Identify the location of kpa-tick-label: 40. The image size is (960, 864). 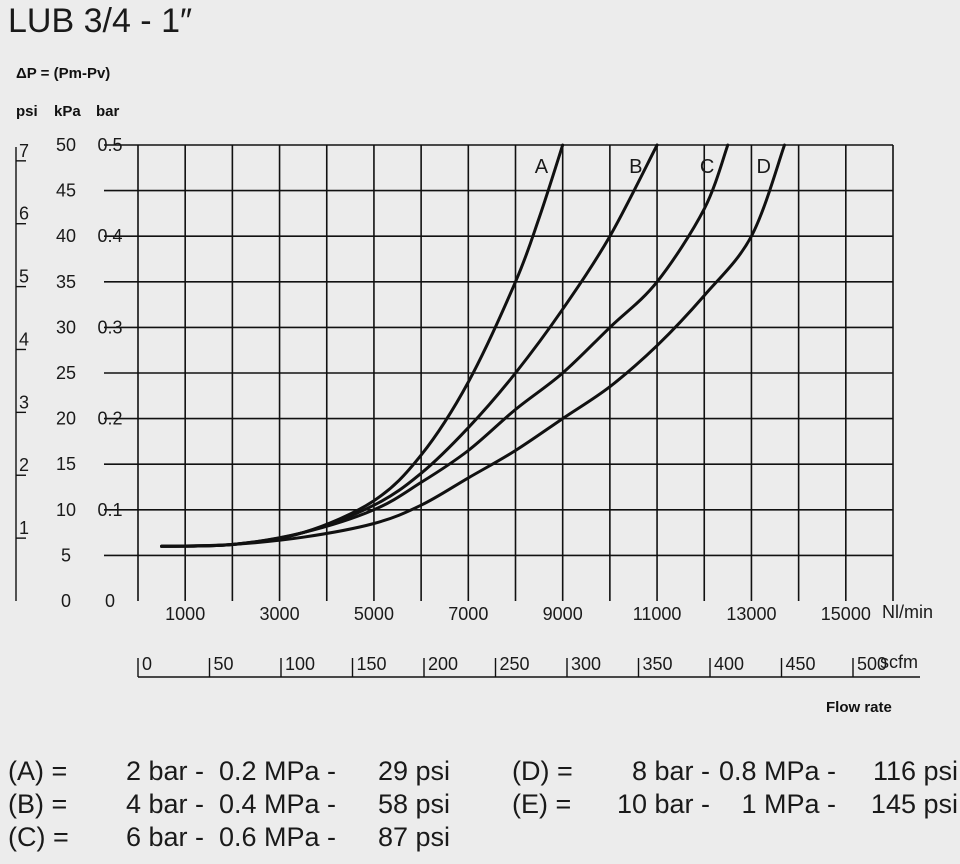
(66, 236).